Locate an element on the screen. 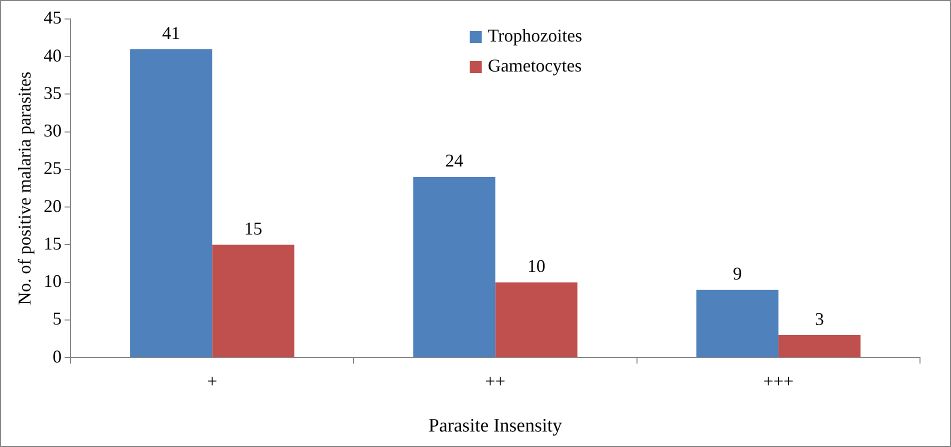  data-label: 9 is located at coordinates (737, 274).